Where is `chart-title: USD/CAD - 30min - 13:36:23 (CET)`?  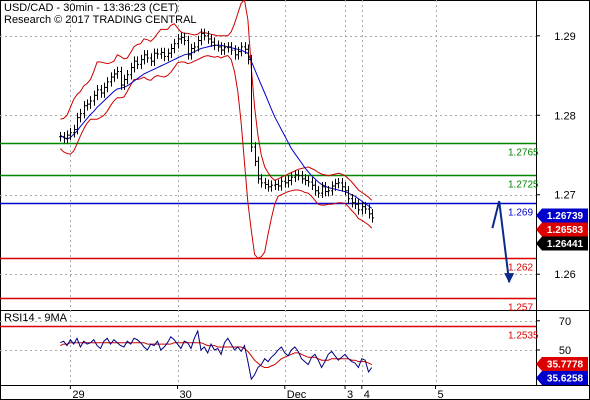
chart-title: USD/CAD - 30min - 13:36:23 (CET) is located at coordinates (91, 8).